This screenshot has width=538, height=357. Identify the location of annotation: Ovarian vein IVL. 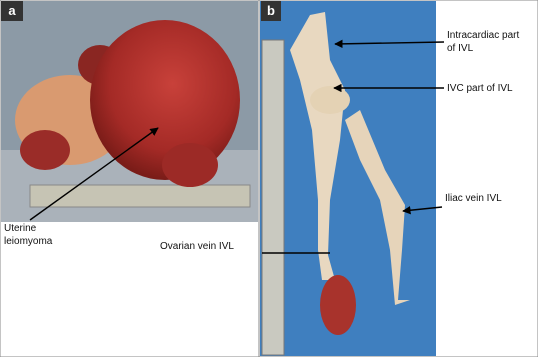
(197, 246).